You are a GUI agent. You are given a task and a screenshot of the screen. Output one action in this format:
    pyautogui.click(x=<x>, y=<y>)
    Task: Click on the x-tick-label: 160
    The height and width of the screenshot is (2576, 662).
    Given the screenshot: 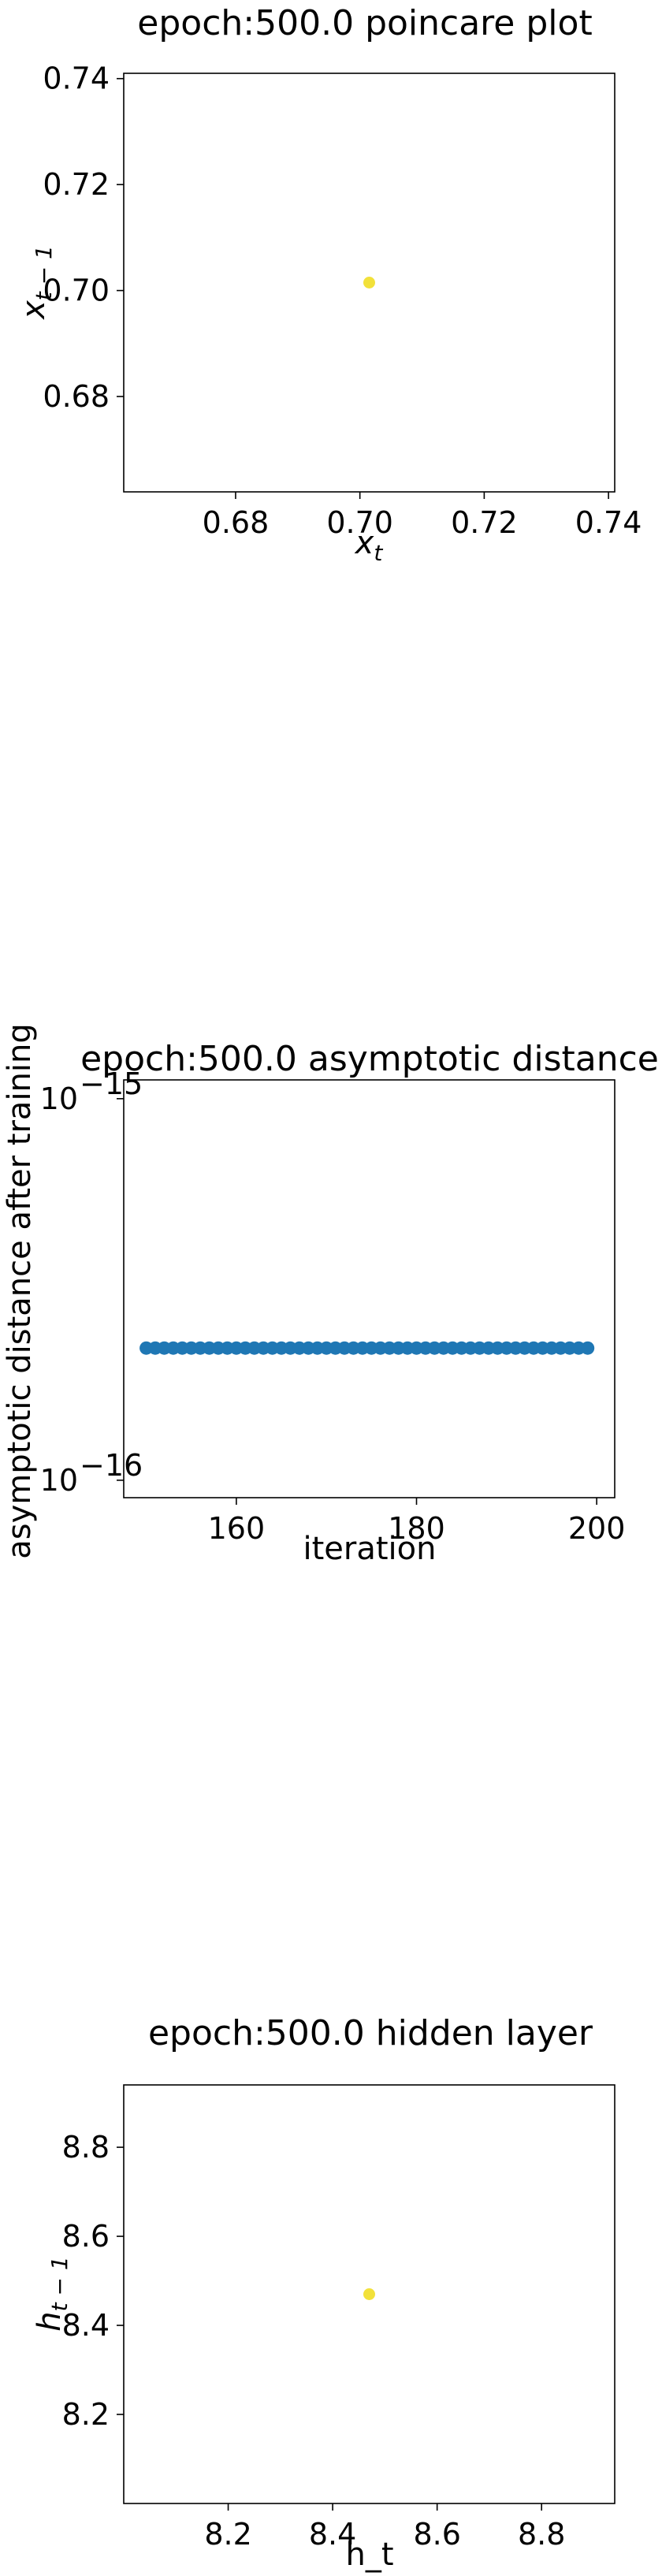 What is the action you would take?
    pyautogui.click(x=237, y=1528)
    